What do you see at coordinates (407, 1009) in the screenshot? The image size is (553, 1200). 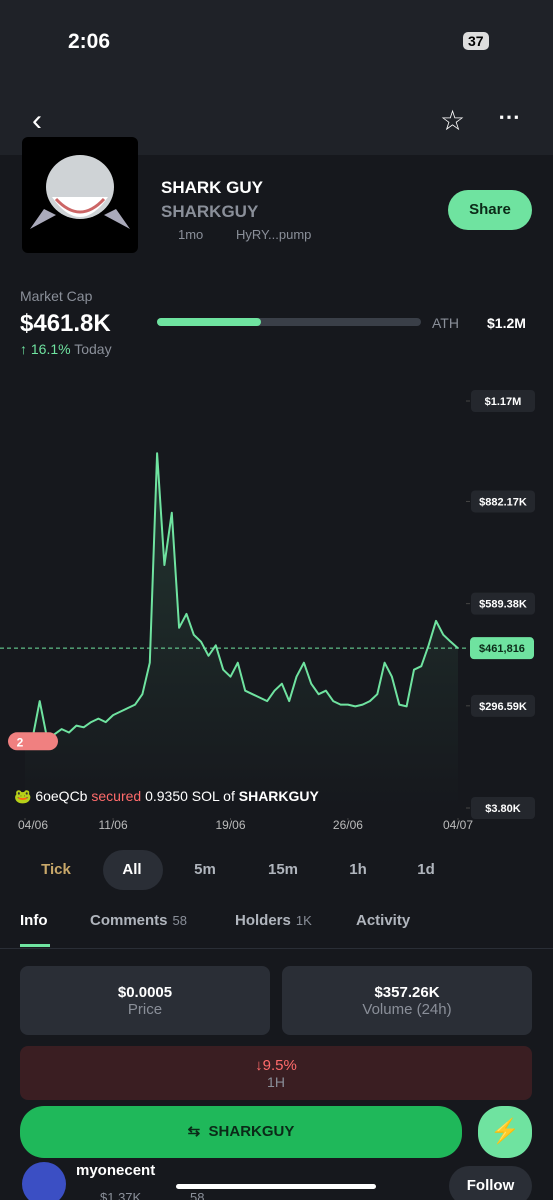 I see `volume-label: Volume (24h)` at bounding box center [407, 1009].